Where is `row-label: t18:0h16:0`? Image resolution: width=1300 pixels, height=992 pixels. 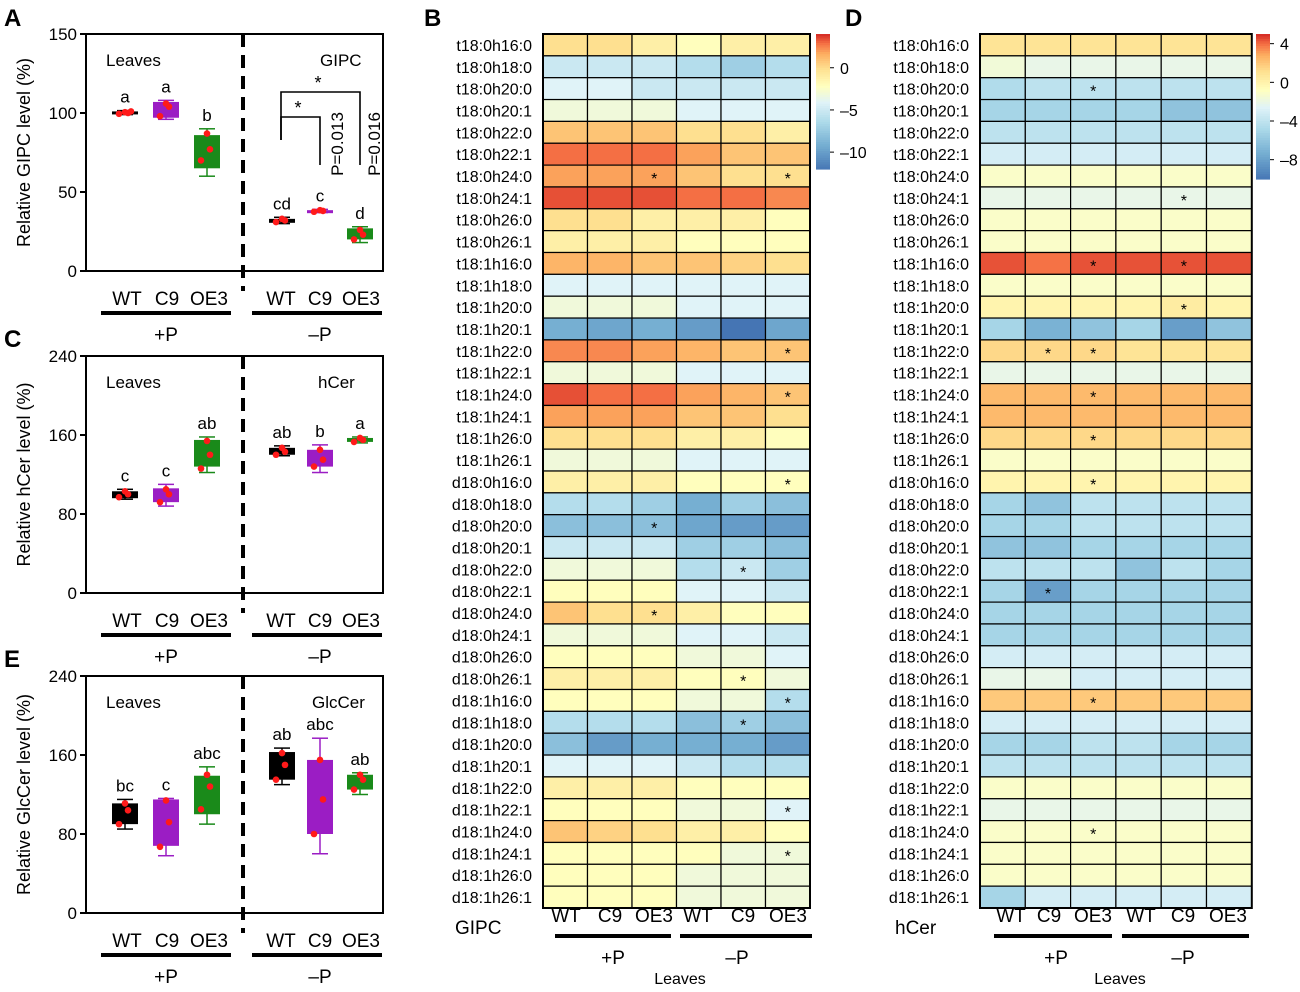 row-label: t18:0h16:0 is located at coordinates (931, 46).